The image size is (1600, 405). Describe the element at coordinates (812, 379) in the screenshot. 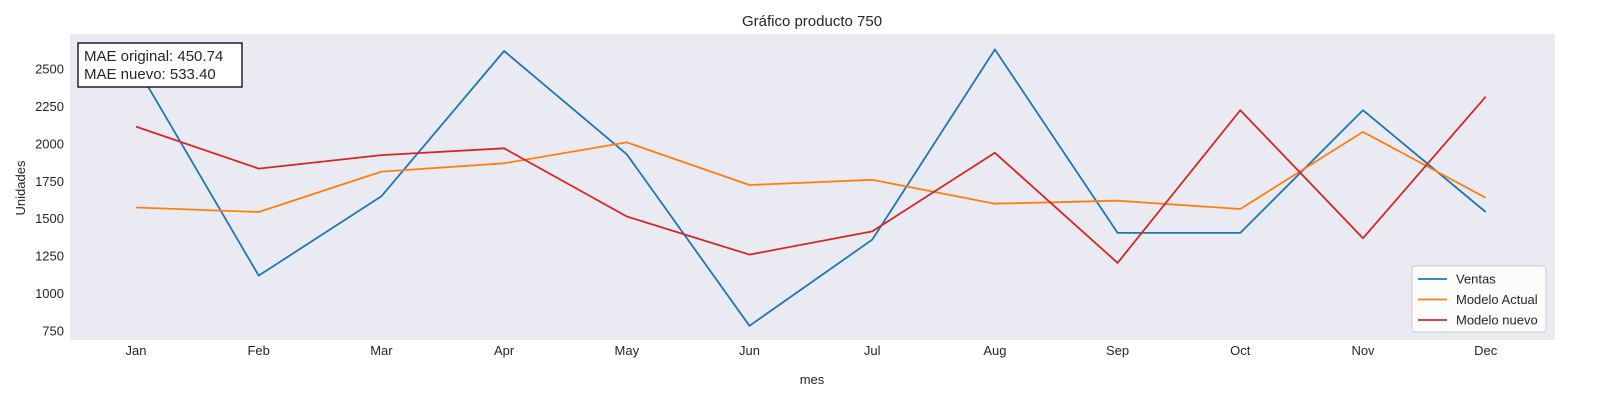

I see `x-axis-label: mes` at that location.